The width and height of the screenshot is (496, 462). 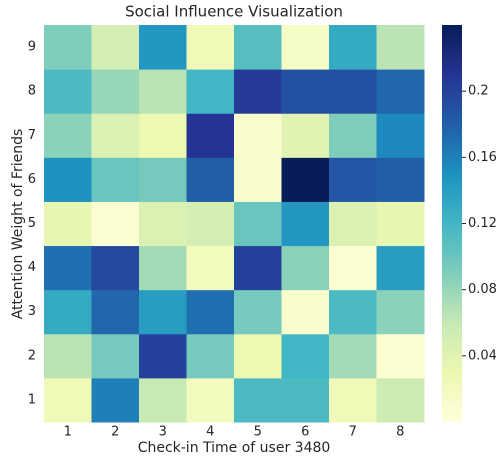 I want to click on y-tick-label: 1, so click(x=32, y=399).